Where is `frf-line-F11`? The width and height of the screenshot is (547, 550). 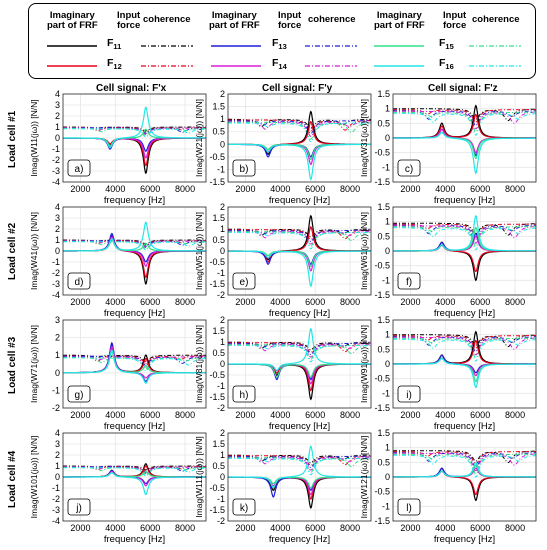
frf-line-F11 is located at coordinates (299, 132).